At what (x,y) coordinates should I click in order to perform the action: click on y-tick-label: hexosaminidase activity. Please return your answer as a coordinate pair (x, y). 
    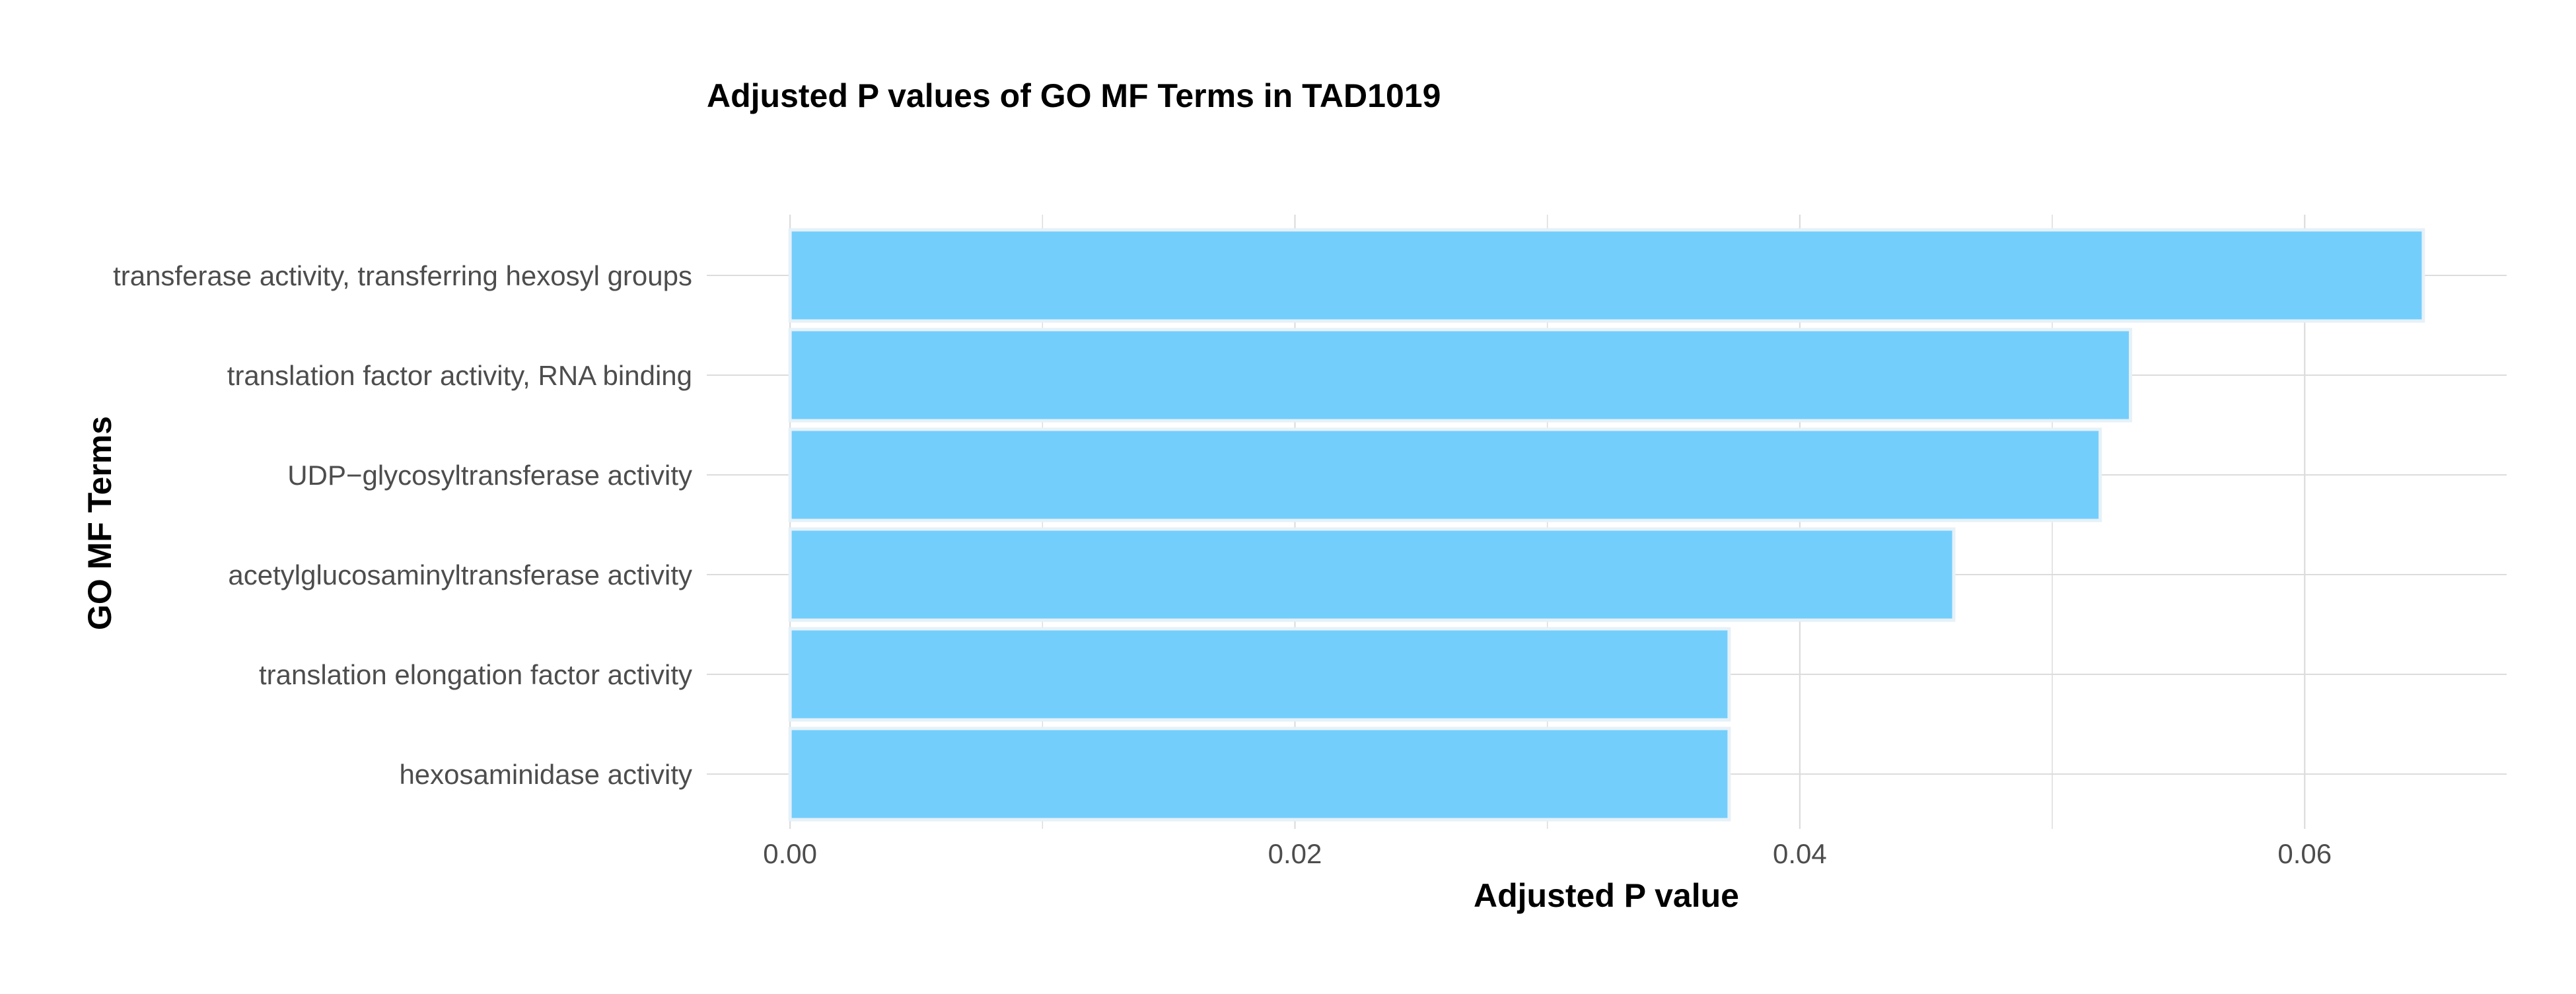
    Looking at the image, I should click on (545, 774).